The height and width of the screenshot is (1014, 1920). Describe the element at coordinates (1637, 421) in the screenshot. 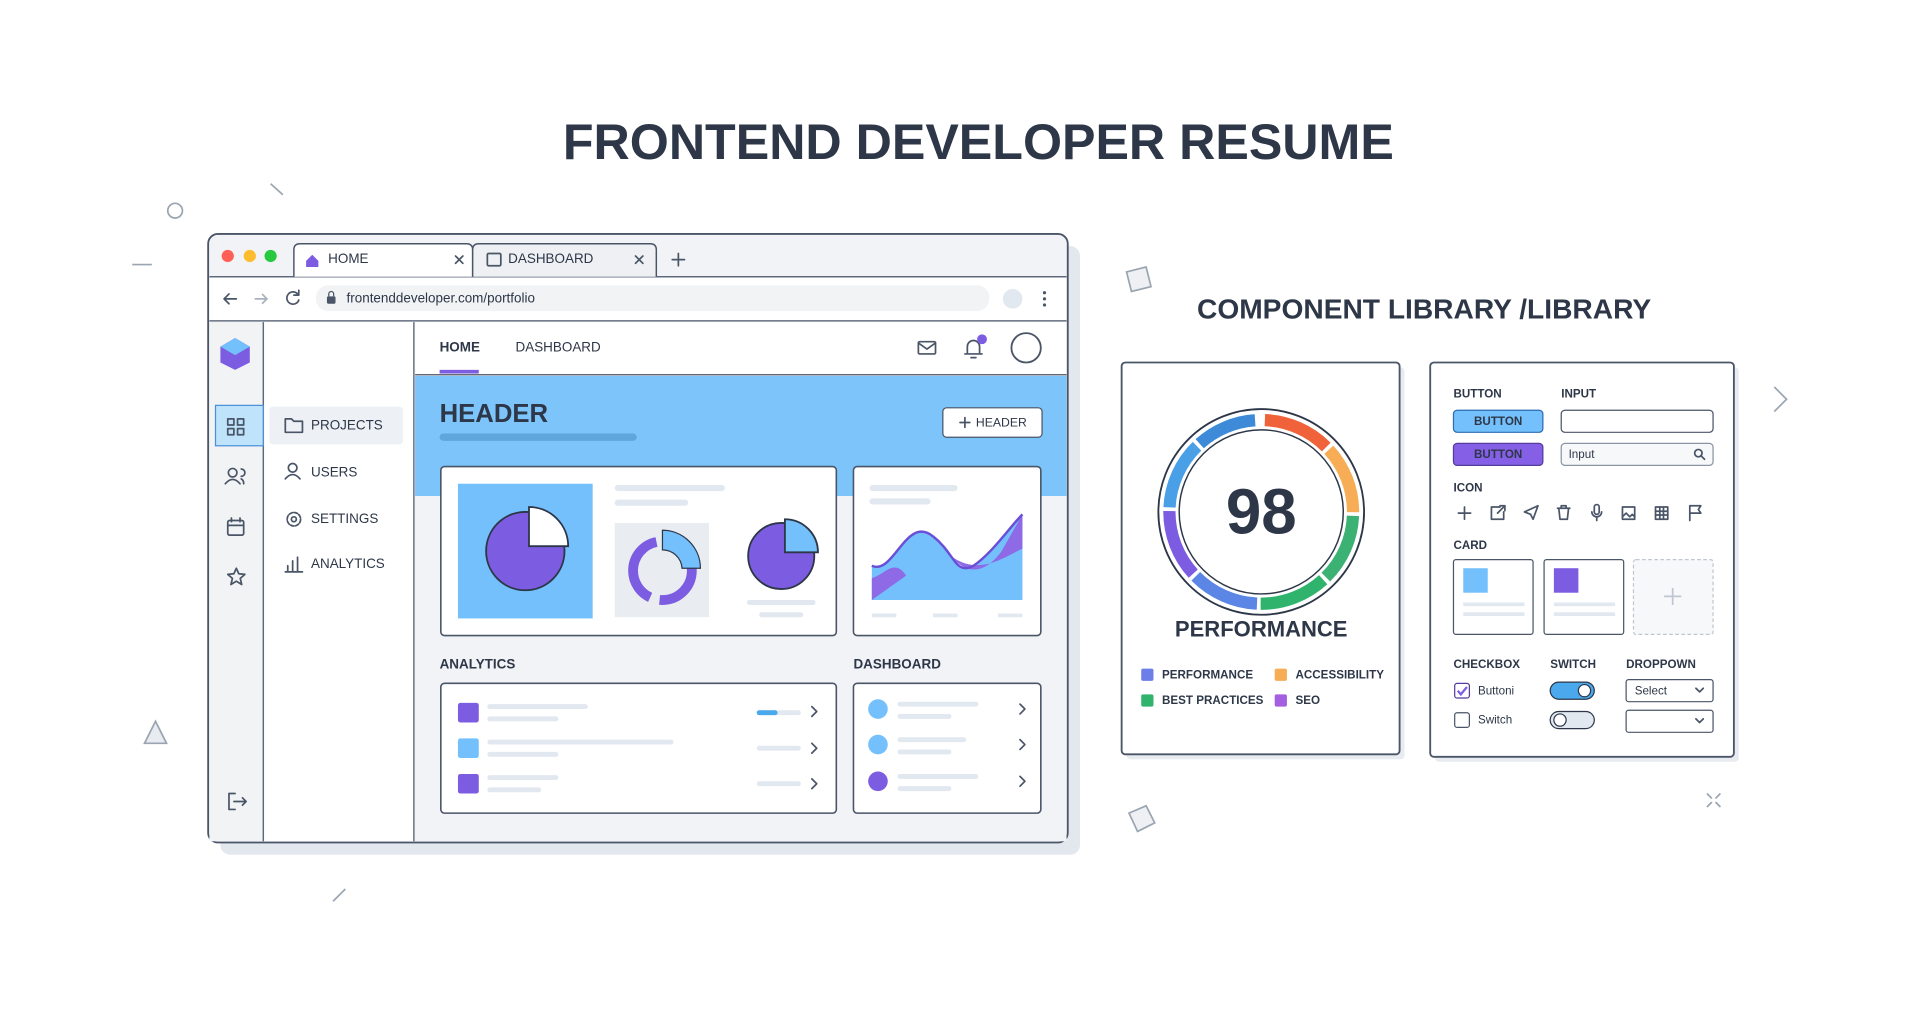

I see `sample-input` at that location.